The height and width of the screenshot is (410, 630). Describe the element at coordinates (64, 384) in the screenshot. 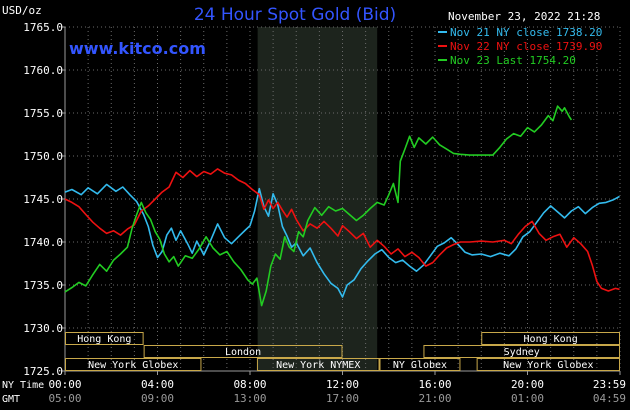

I see `x-tick-label-ny: 00:00` at that location.